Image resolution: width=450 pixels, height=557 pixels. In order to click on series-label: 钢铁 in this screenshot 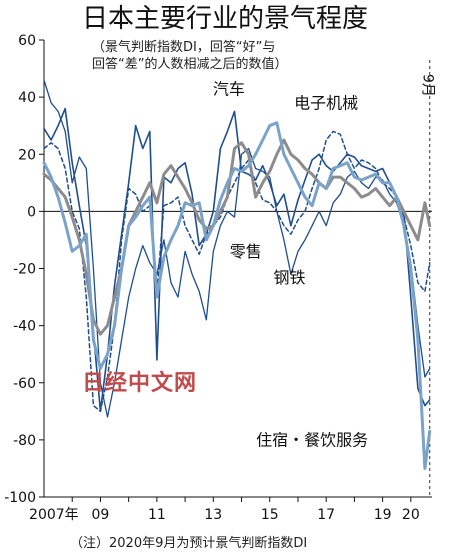, I will do `click(289, 277)`.